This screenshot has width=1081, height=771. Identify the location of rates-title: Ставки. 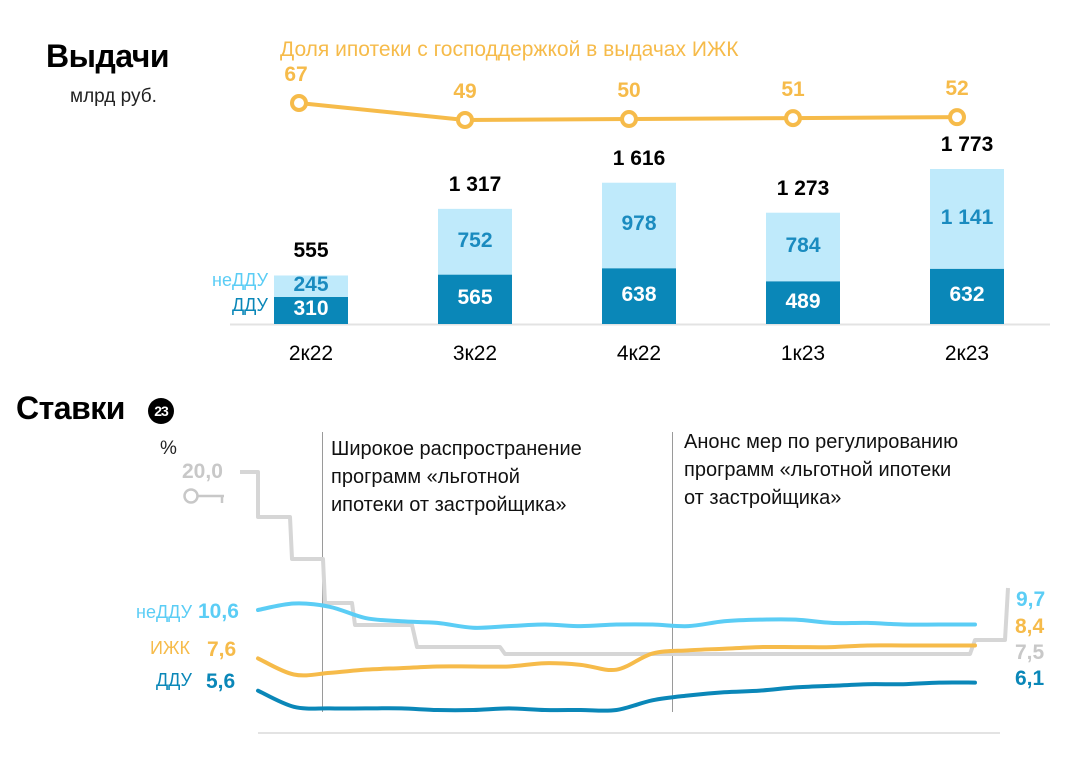
(70, 408).